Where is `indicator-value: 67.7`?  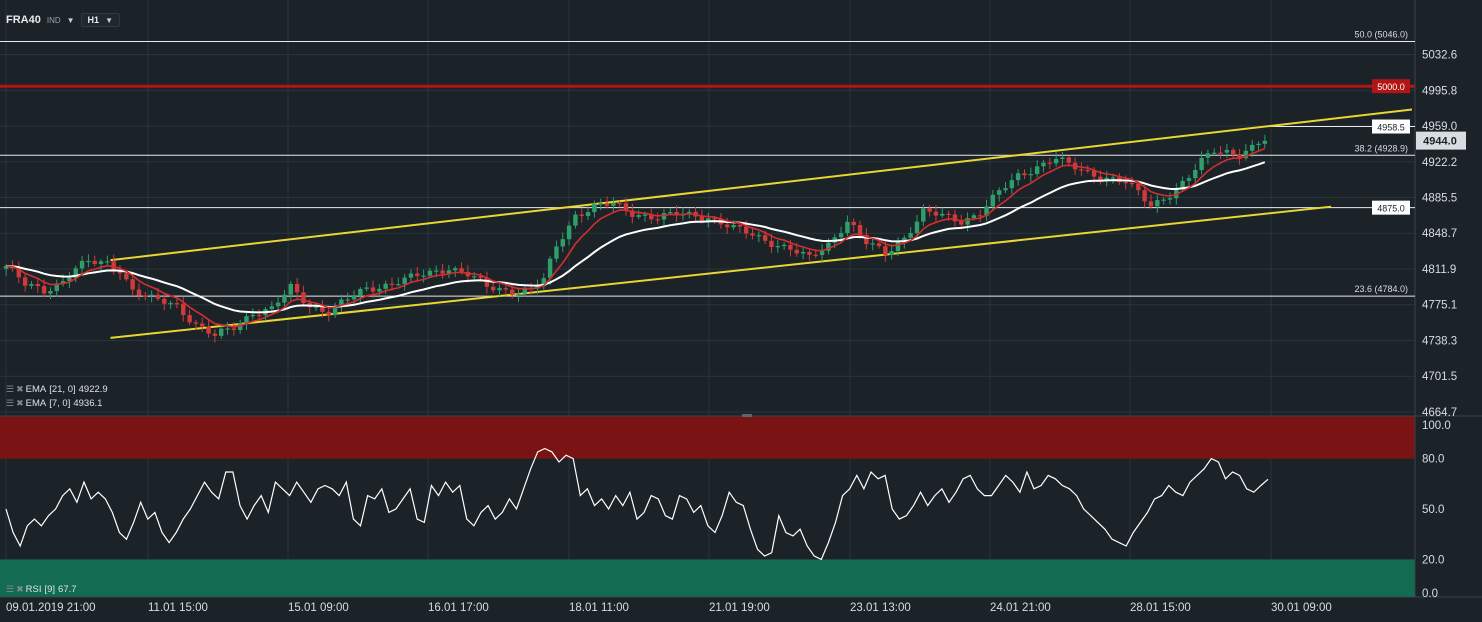 indicator-value: 67.7 is located at coordinates (67, 589).